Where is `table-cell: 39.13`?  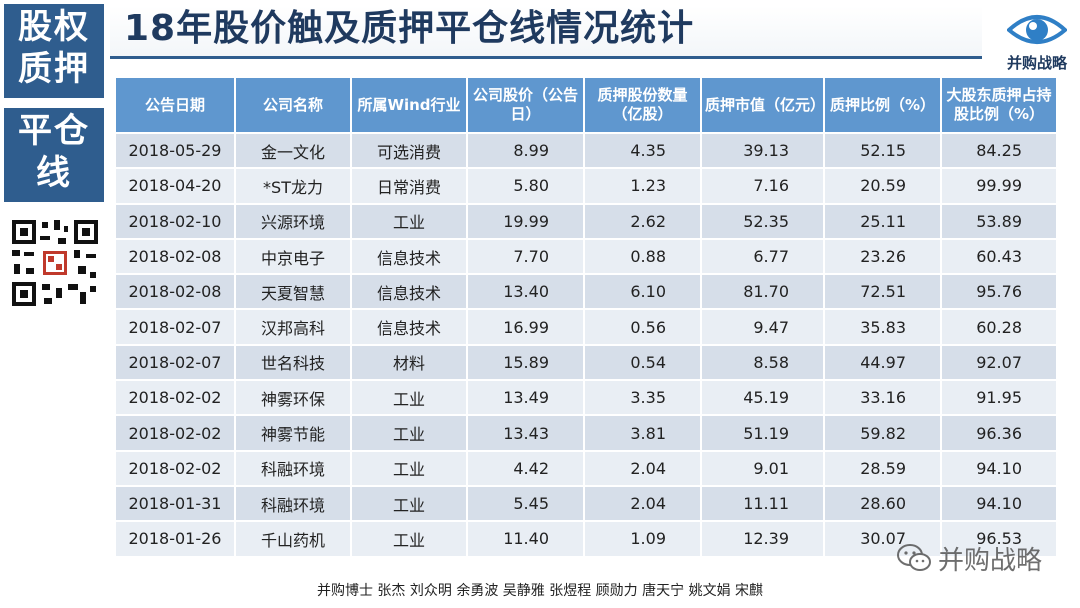
table-cell: 39.13 is located at coordinates (762, 150).